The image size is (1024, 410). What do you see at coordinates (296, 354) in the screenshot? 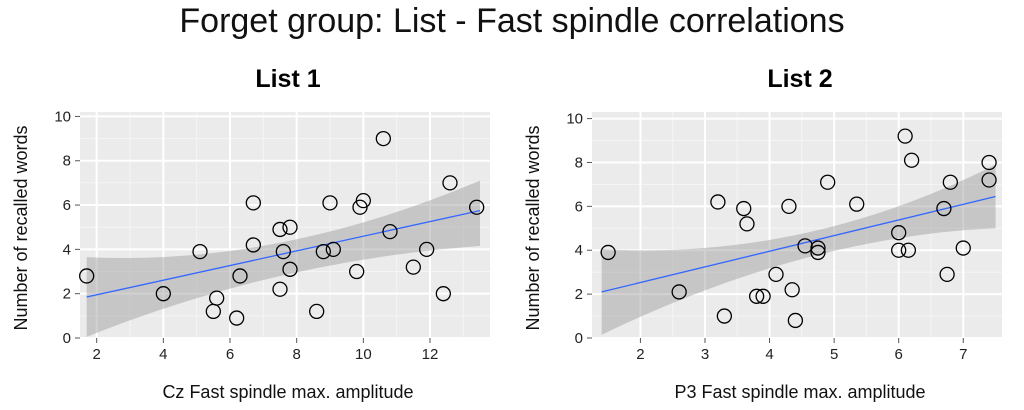
I see `x-tick-label: 8` at bounding box center [296, 354].